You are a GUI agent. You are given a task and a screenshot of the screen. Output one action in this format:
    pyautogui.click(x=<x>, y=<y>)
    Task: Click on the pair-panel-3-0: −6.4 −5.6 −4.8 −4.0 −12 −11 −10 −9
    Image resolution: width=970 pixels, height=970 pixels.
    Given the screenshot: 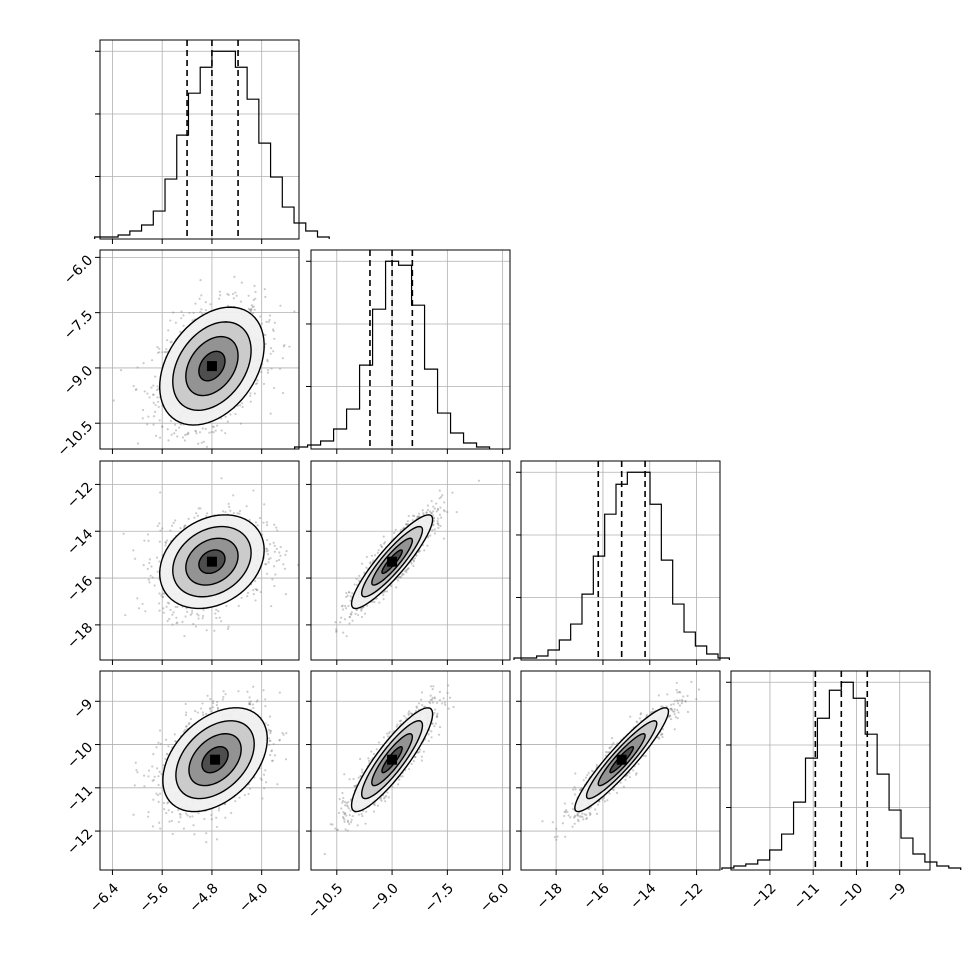 What is the action you would take?
    pyautogui.click(x=182, y=793)
    